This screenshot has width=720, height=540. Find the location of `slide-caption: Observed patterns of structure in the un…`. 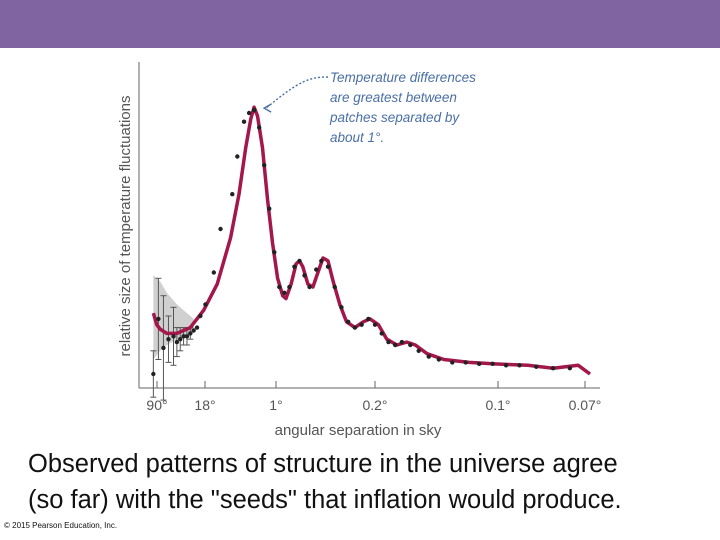

slide-caption: Observed patterns of structure in the un… is located at coordinates (368, 482).